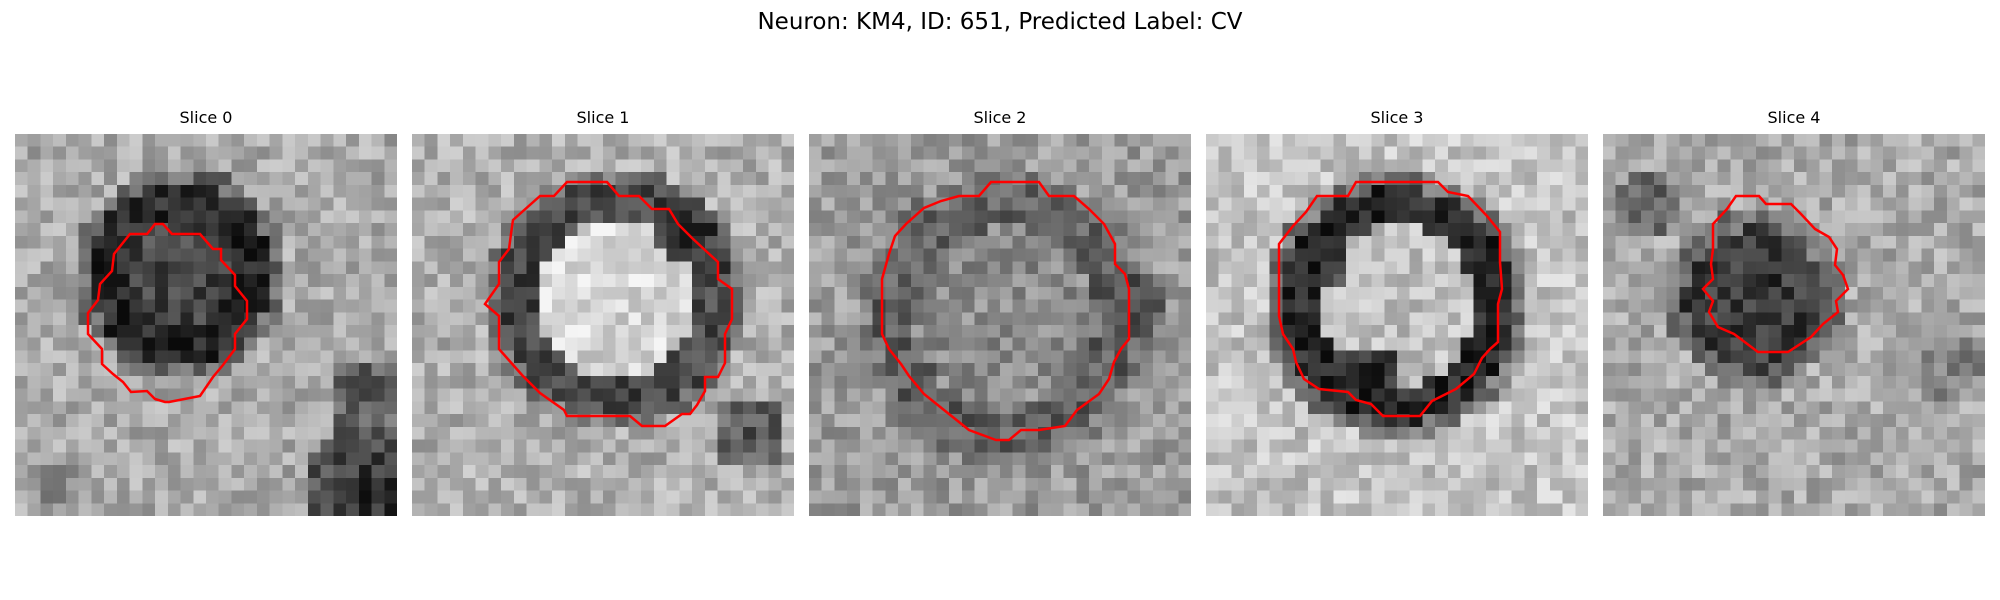 Image resolution: width=2000 pixels, height=600 pixels. I want to click on slice-title: Slice 1, so click(603, 117).